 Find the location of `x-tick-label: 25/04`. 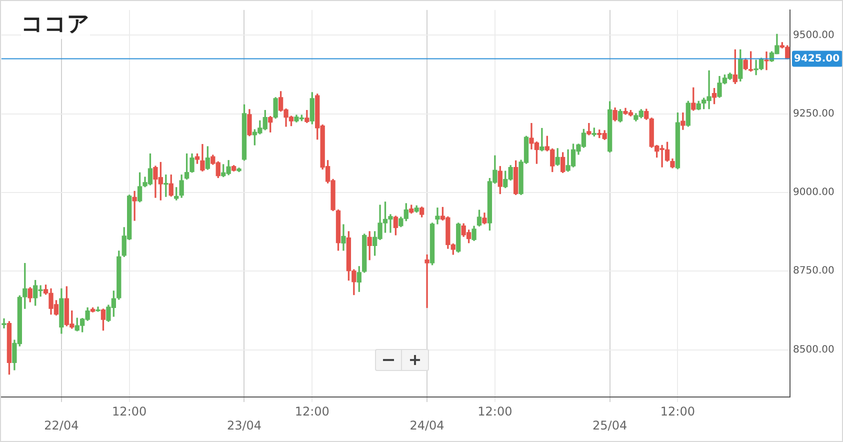

x-tick-label: 25/04 is located at coordinates (610, 425).